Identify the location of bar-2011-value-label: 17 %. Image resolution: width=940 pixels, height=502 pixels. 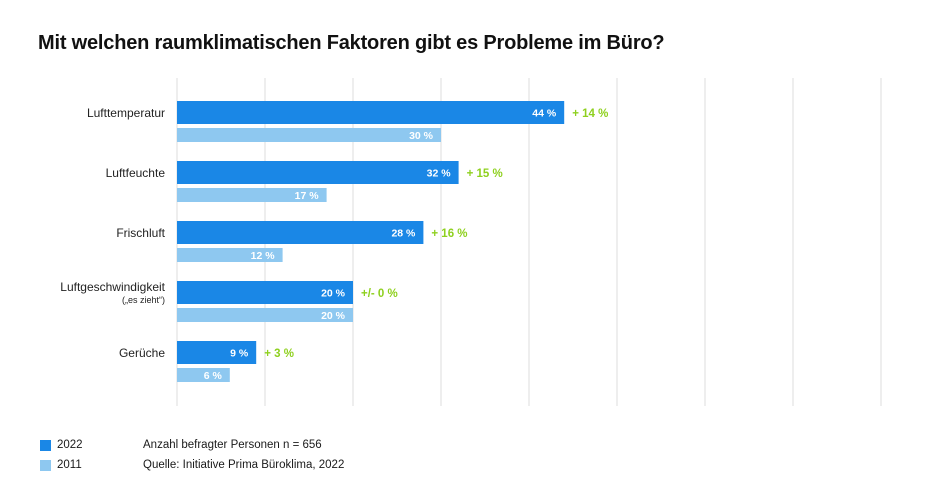
(307, 196).